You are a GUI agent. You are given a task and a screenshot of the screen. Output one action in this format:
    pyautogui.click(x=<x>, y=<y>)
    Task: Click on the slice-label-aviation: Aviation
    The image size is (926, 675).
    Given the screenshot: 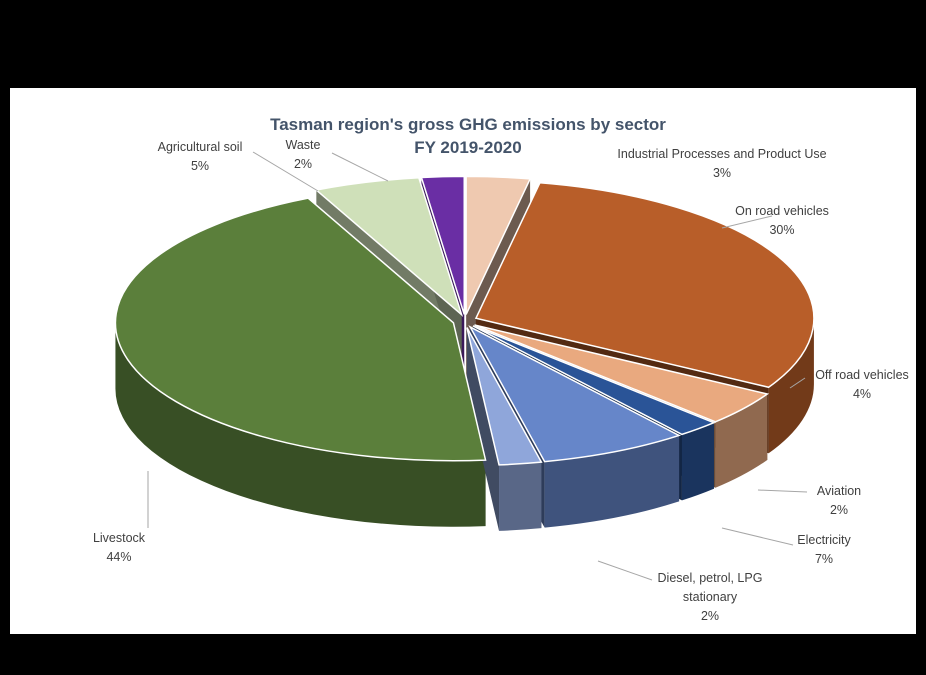 What is the action you would take?
    pyautogui.click(x=839, y=491)
    